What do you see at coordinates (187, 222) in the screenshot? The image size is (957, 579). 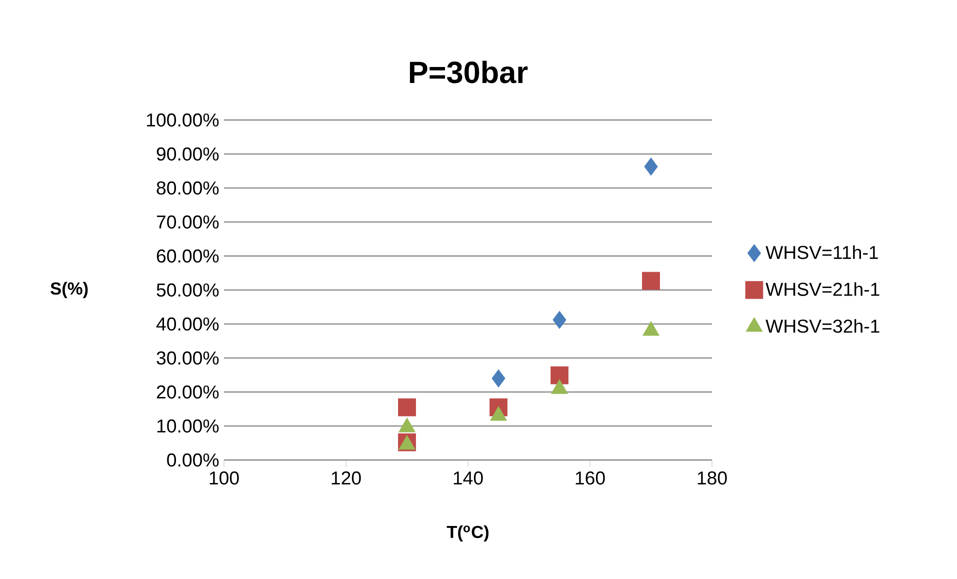 I see `y-tick-label: 70.00%` at bounding box center [187, 222].